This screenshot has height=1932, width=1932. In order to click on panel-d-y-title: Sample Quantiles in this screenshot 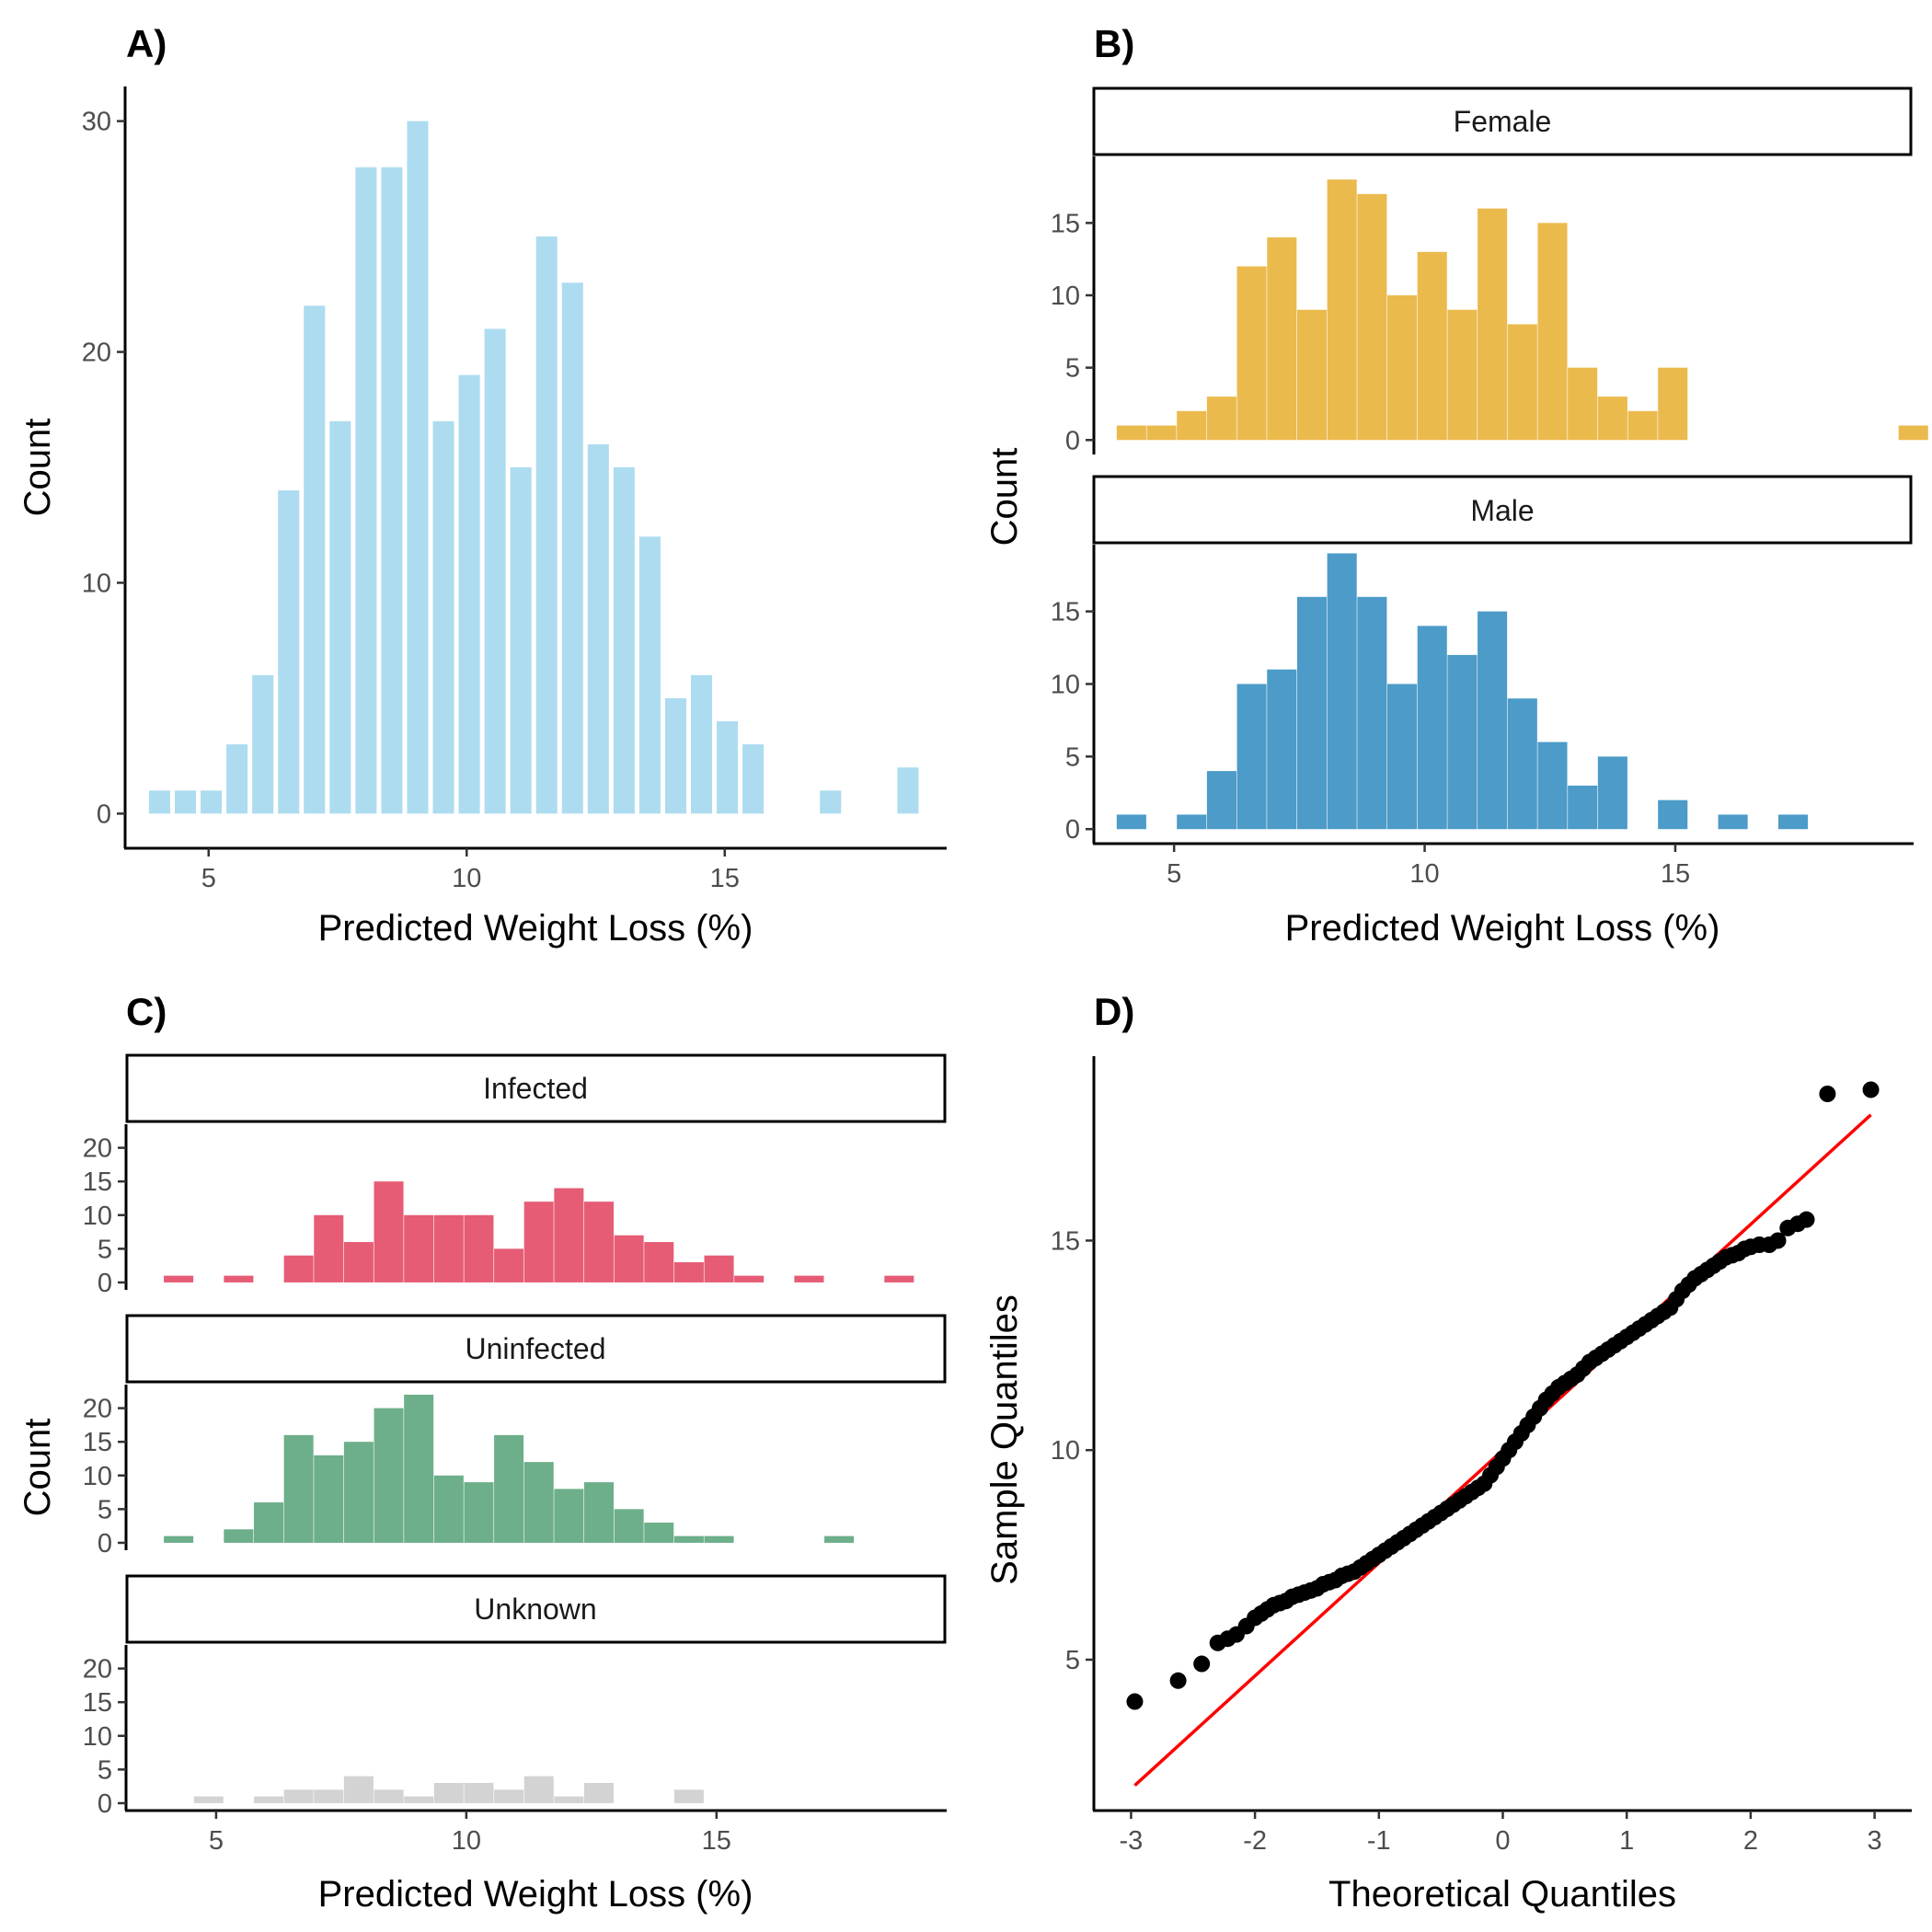, I will do `click(1004, 1439)`.